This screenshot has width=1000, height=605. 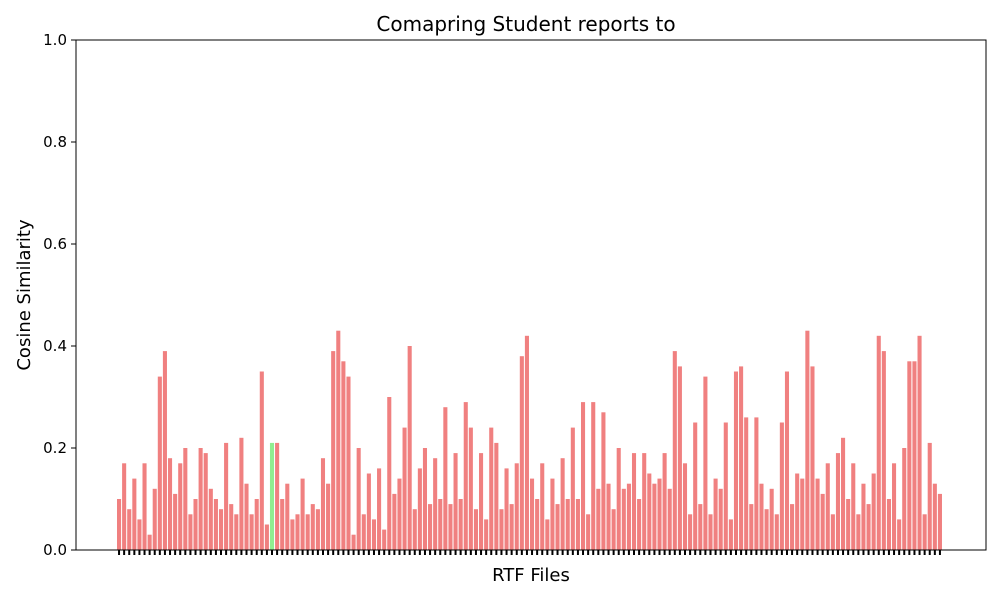 I want to click on bar-highlighted, so click(x=272, y=496).